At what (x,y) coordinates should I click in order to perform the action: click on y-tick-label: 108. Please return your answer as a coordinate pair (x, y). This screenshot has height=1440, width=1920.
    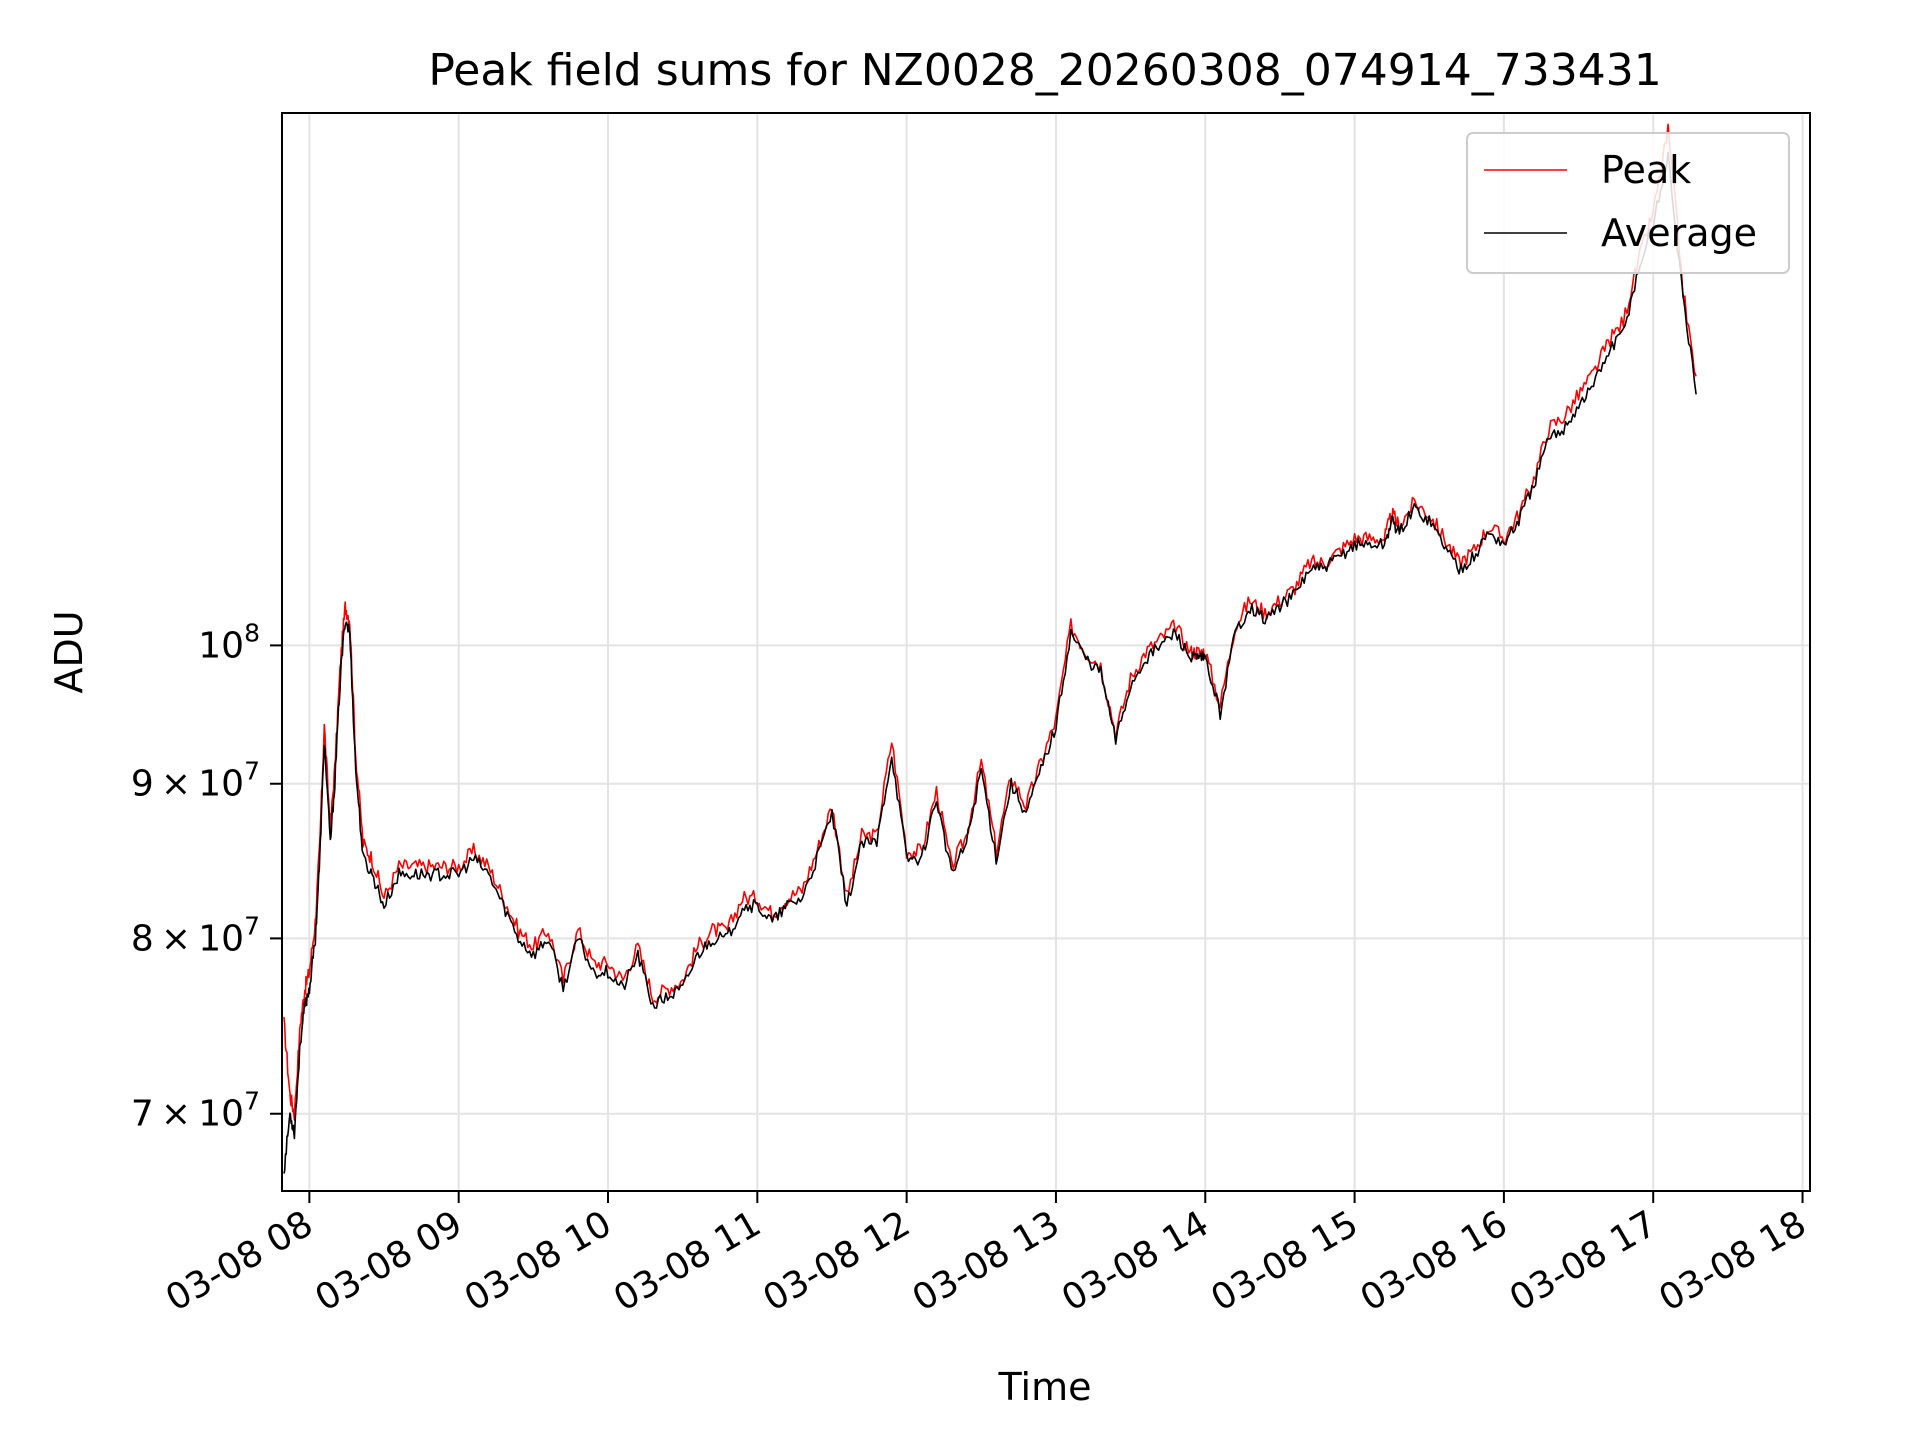
    Looking at the image, I should click on (229, 642).